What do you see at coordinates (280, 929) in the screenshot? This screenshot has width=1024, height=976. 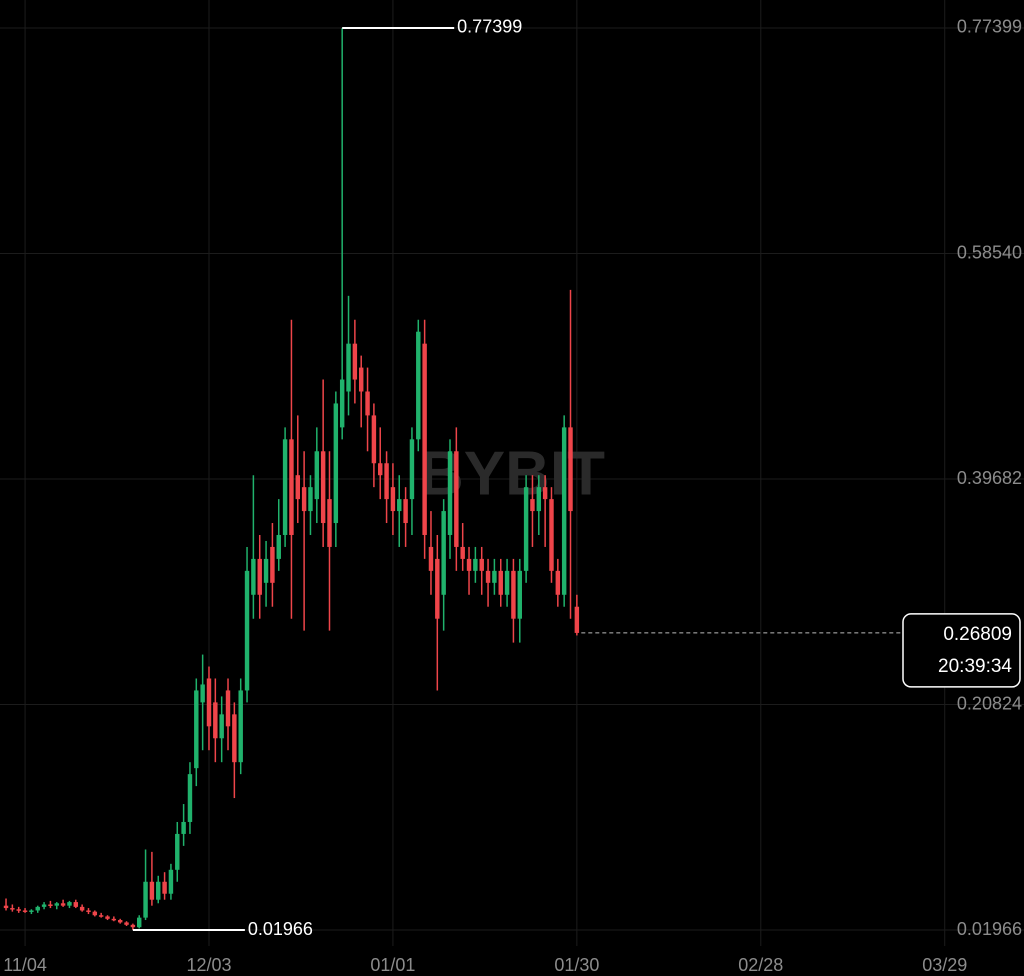 I see `low-marker-label: 0.01966` at bounding box center [280, 929].